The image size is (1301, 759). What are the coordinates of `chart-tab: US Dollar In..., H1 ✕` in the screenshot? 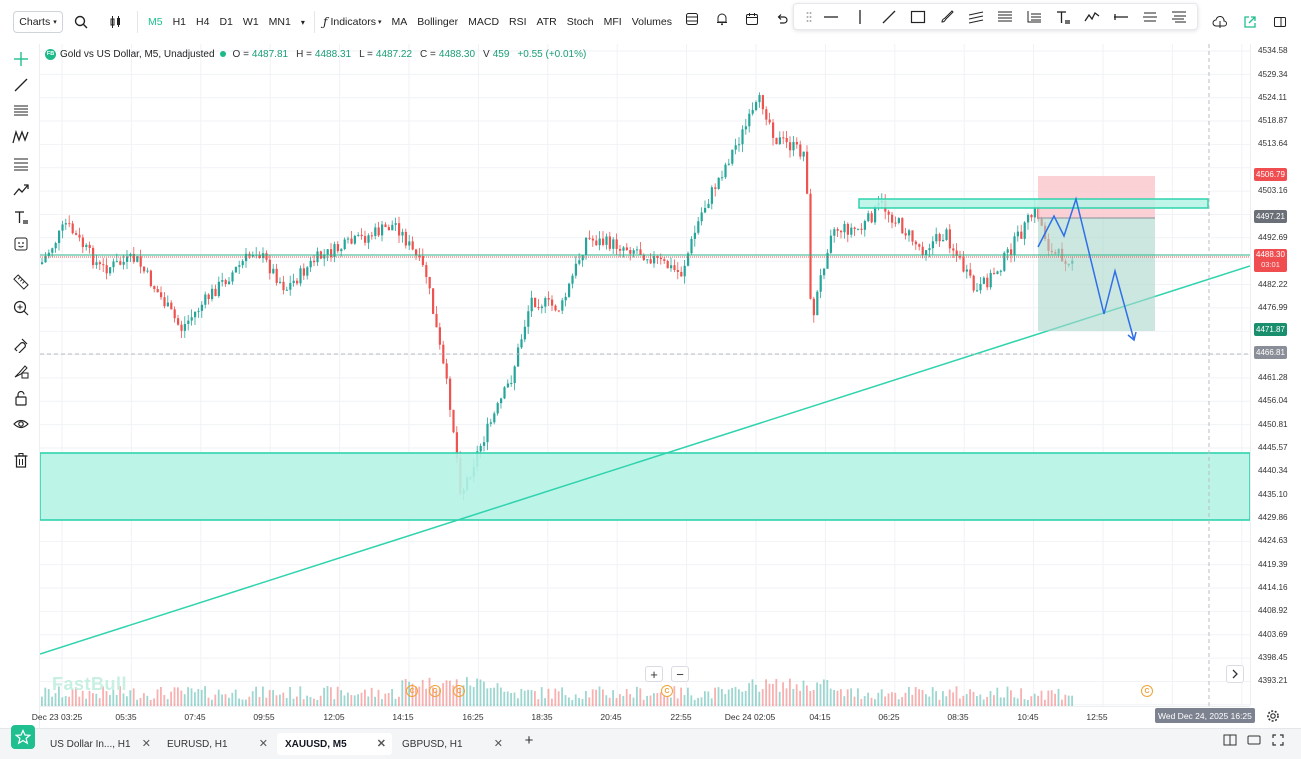 It's located at (99, 744).